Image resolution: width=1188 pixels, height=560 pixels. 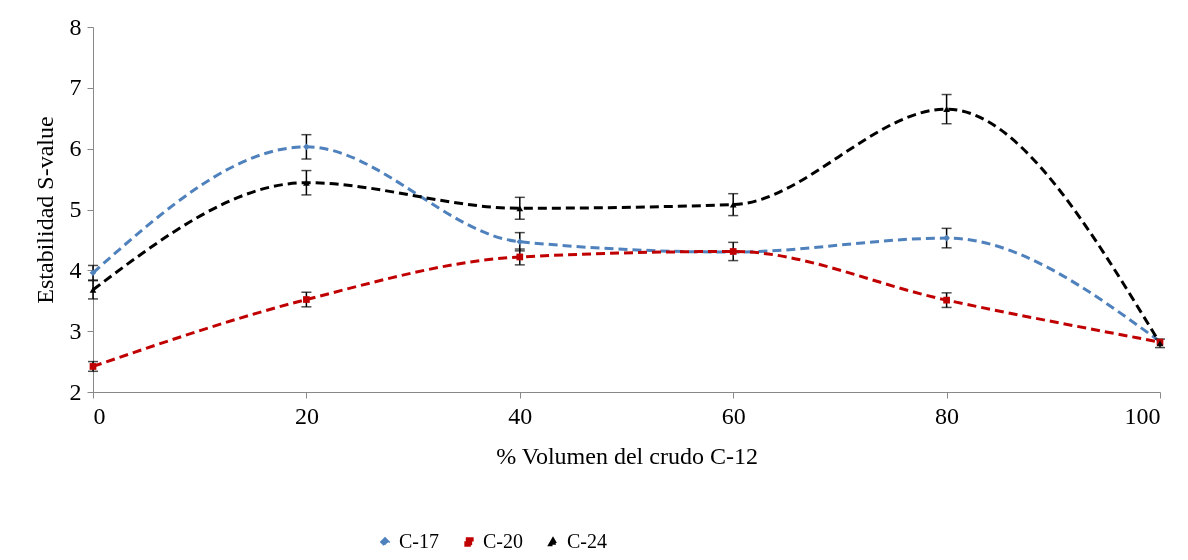 What do you see at coordinates (99, 415) in the screenshot?
I see `x-tick-label: 0` at bounding box center [99, 415].